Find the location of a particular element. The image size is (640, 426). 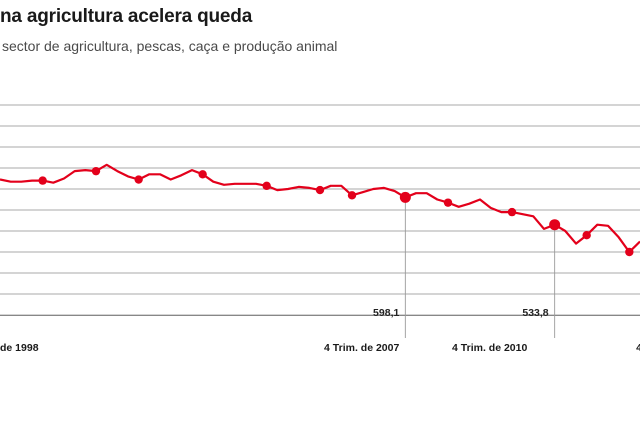

value-label: 533,8 is located at coordinates (535, 313).